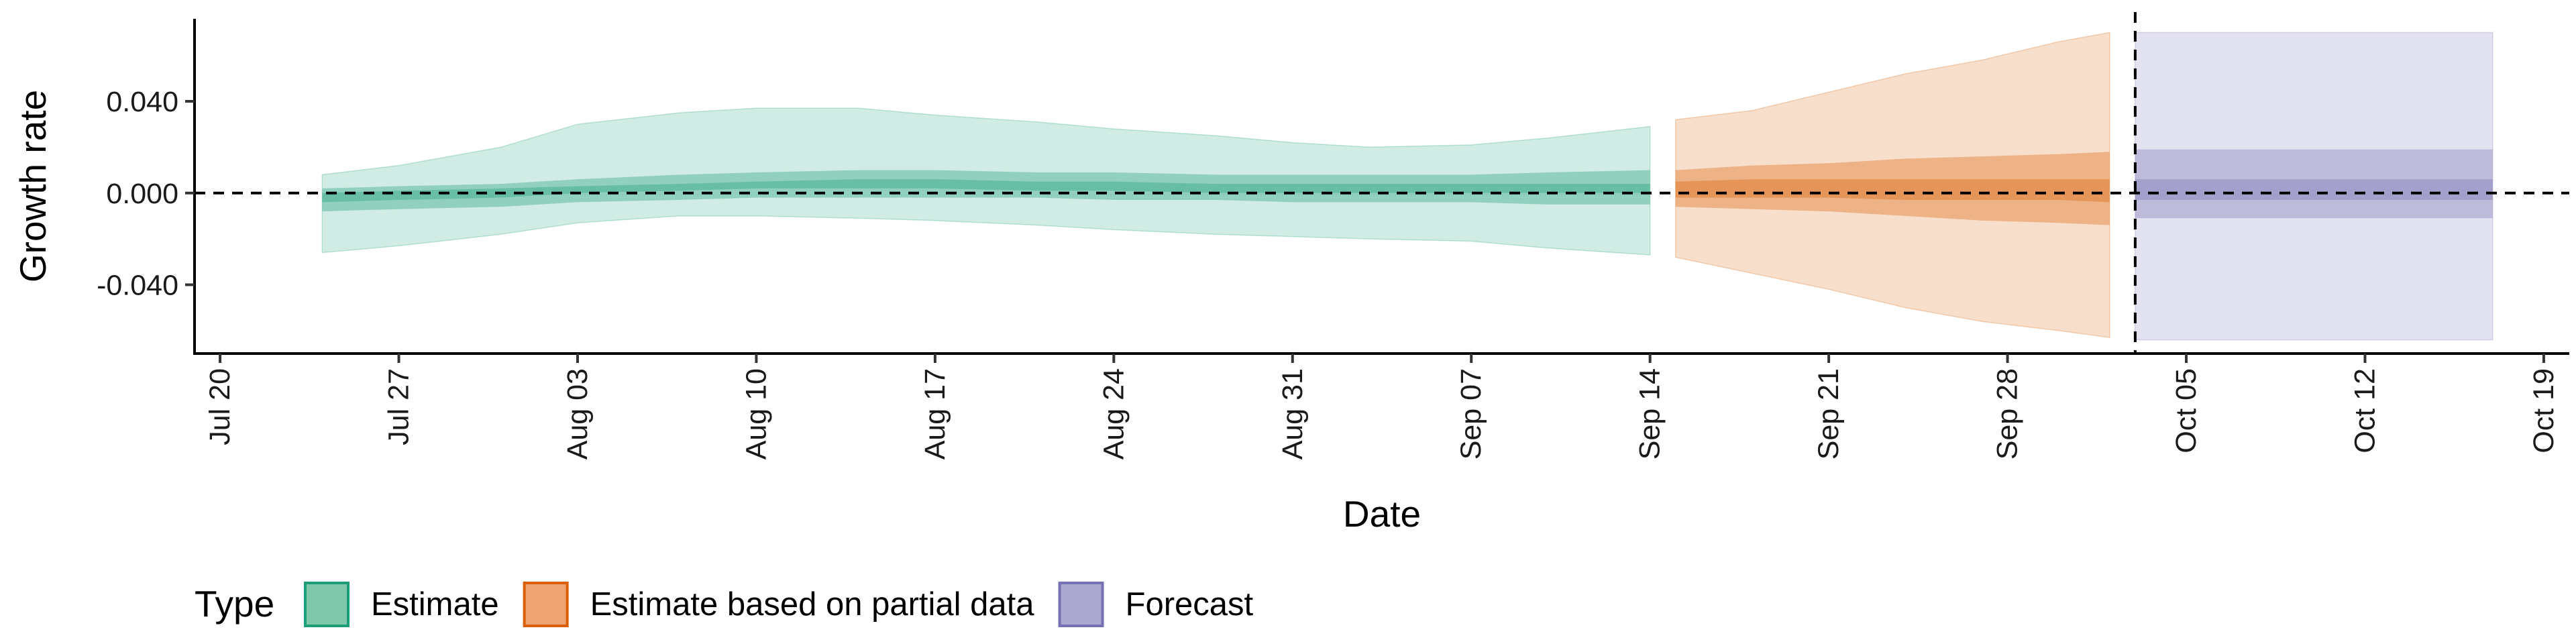 The image size is (2576, 644). What do you see at coordinates (327, 604) in the screenshot?
I see `legend-swatch-estimate` at bounding box center [327, 604].